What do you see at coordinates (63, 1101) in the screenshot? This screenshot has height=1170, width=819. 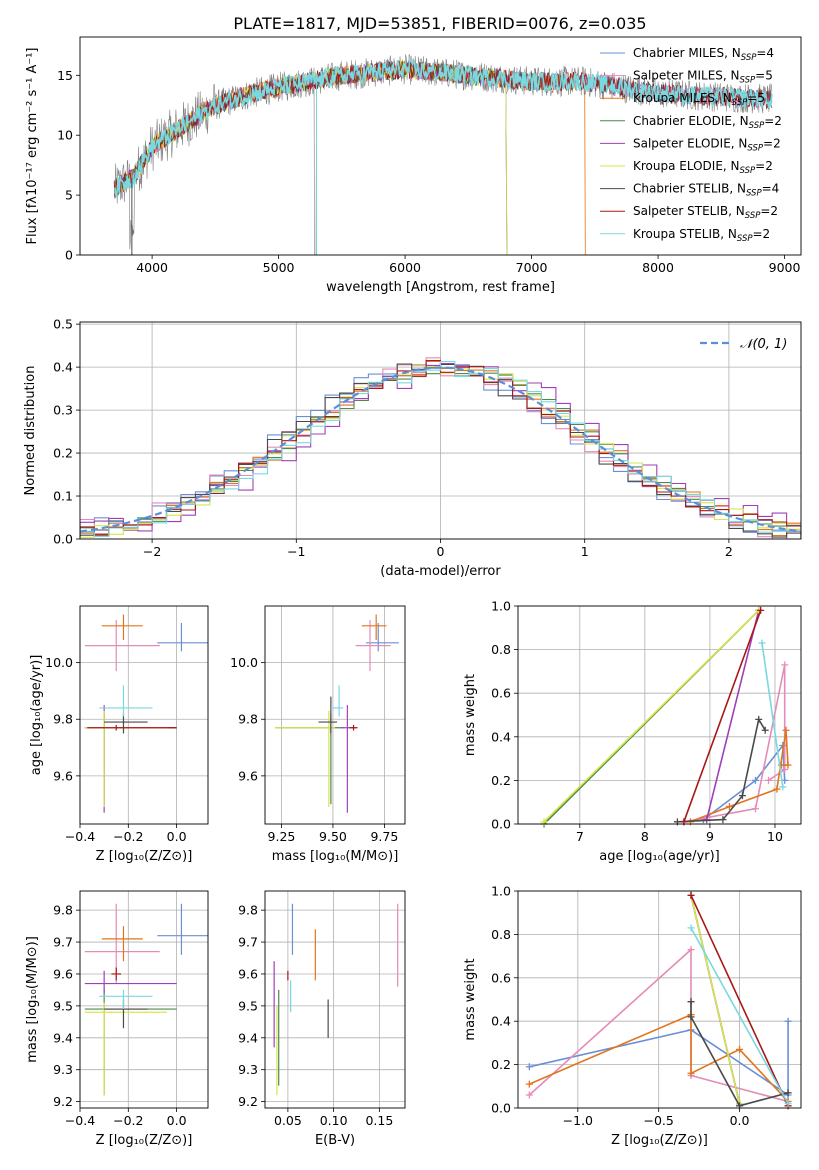 I see `y-tick-label: 9.2` at bounding box center [63, 1101].